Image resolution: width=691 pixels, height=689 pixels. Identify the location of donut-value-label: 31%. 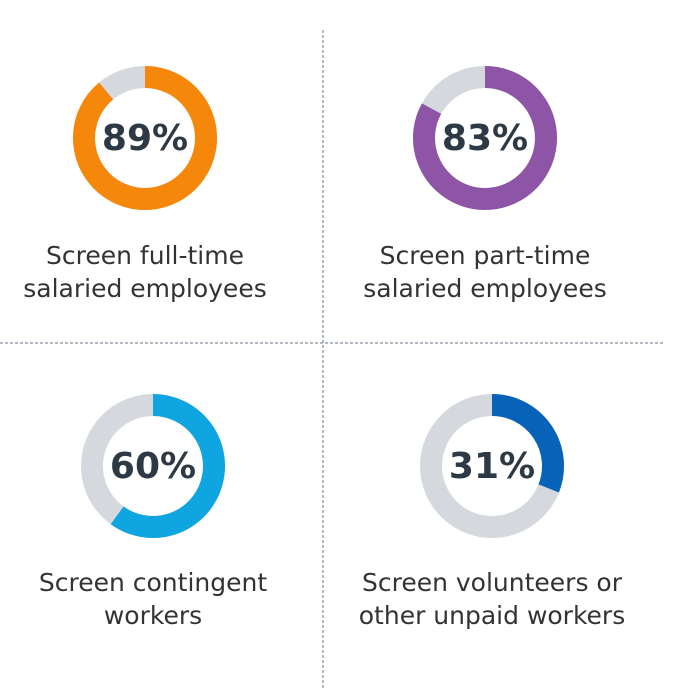
(492, 466).